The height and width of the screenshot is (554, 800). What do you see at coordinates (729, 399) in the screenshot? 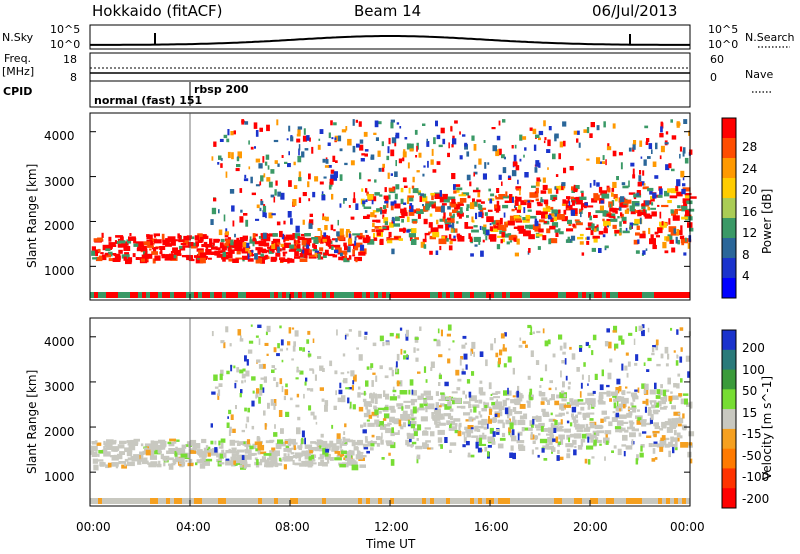
I see `velocity-colorbar-swatch` at bounding box center [729, 399].